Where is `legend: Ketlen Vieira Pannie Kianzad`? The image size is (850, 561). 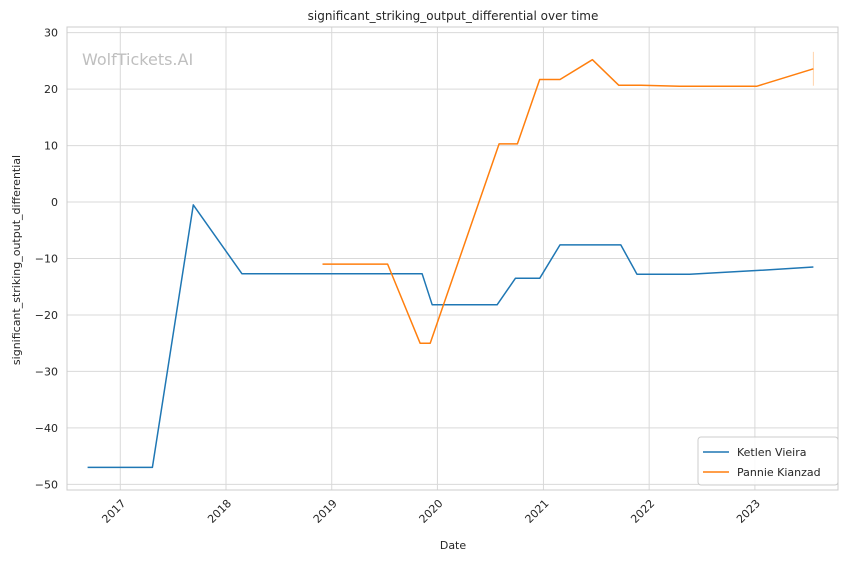
legend: Ketlen Vieira Pannie Kianzad is located at coordinates (768, 461).